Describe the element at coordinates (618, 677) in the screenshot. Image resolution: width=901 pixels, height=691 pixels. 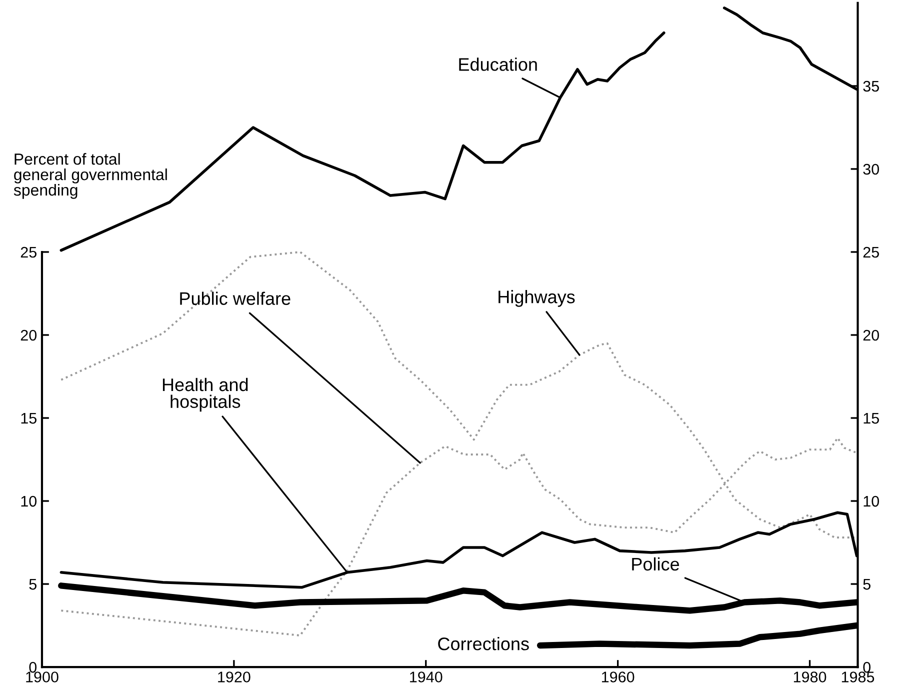
I see `x-tick-label: 1960` at that location.